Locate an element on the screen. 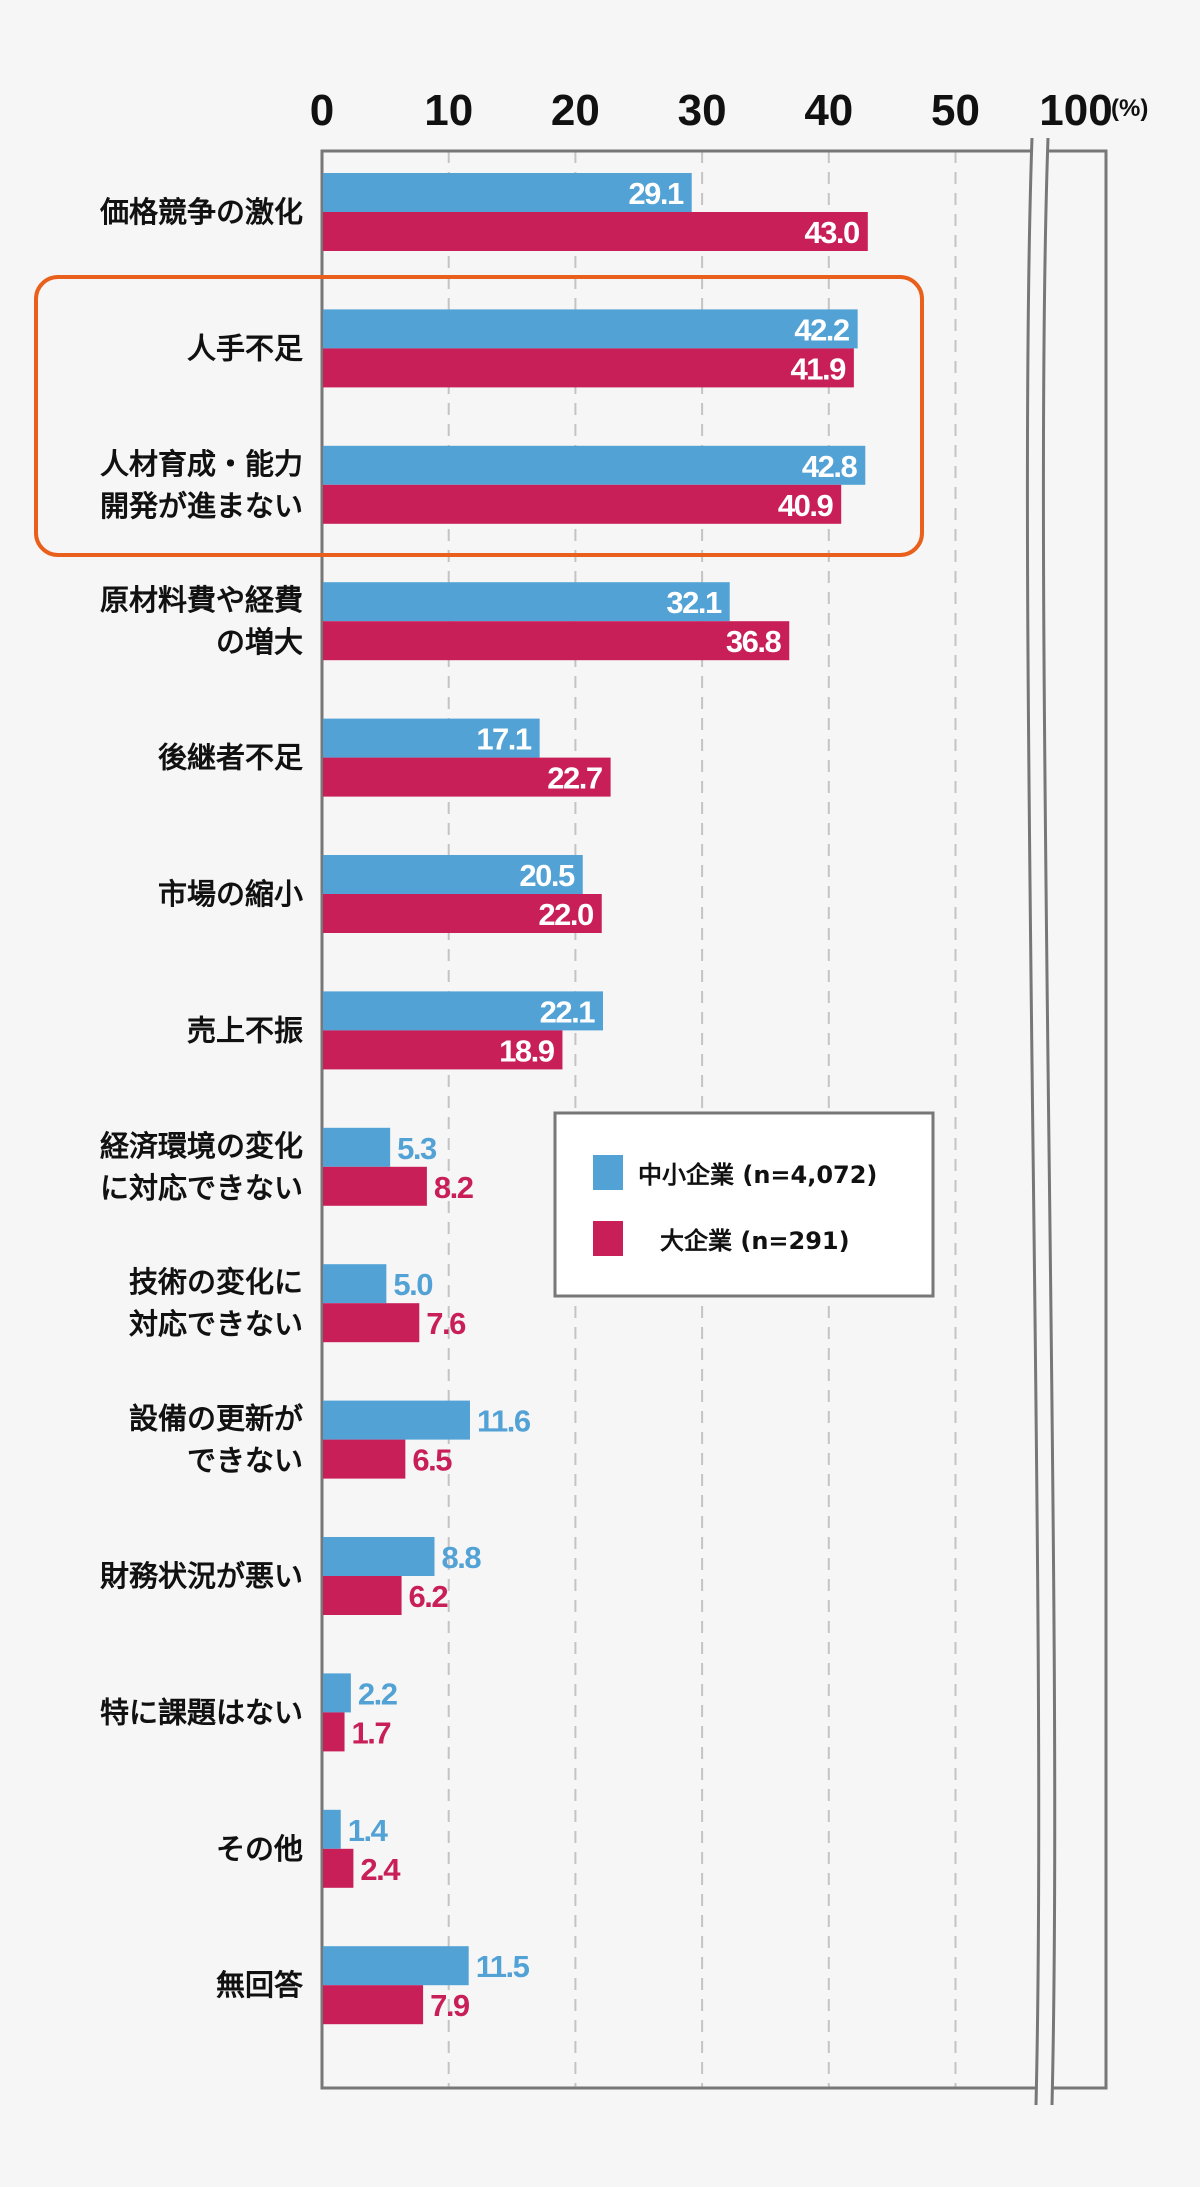  category-label: 特に課題はない is located at coordinates (201, 1712).